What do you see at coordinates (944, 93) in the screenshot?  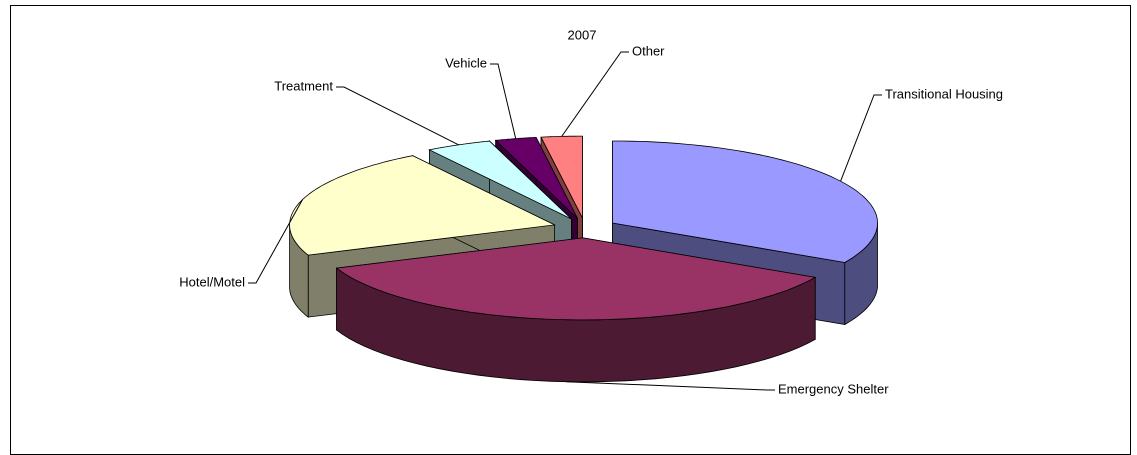 I see `slice-label: Transitional Housing` at bounding box center [944, 93].